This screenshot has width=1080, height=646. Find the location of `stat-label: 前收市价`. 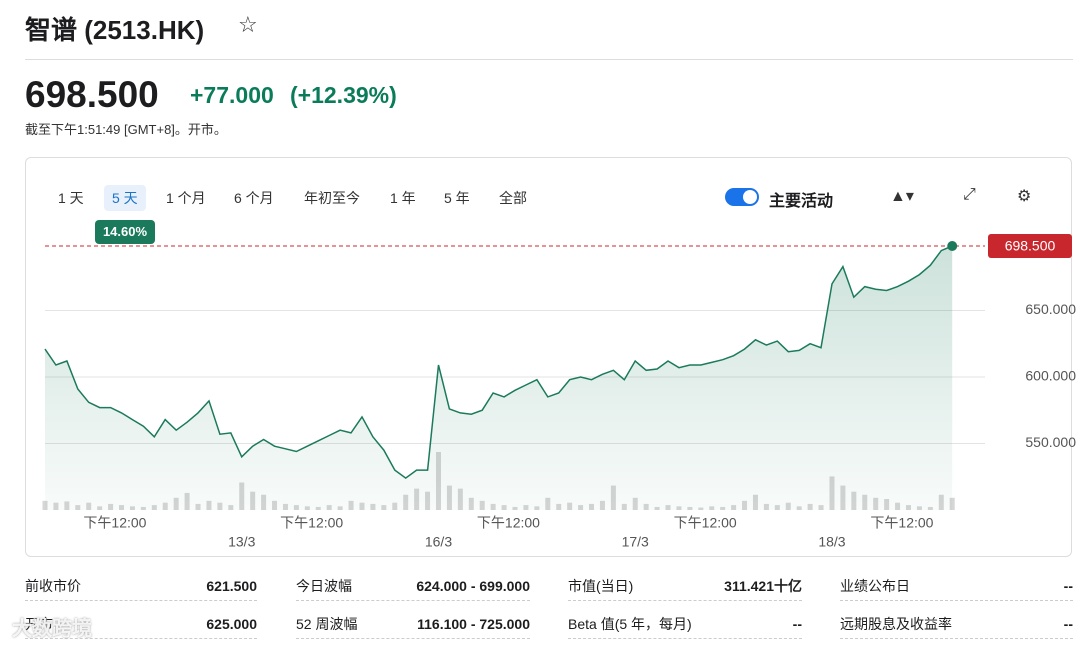

stat-label: 前收市价 is located at coordinates (53, 586).